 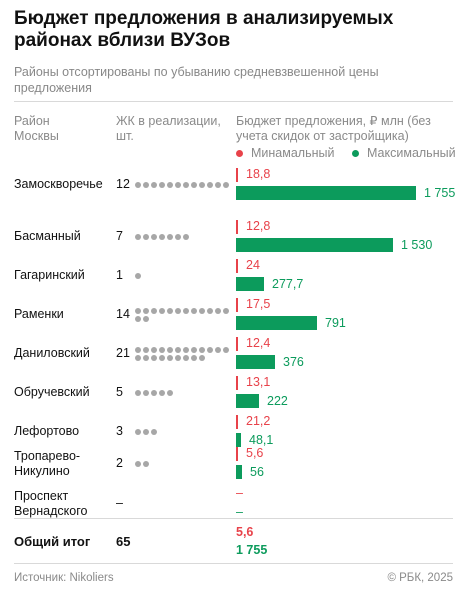 What do you see at coordinates (335, 323) in the screenshot?
I see `max-value: 791` at bounding box center [335, 323].